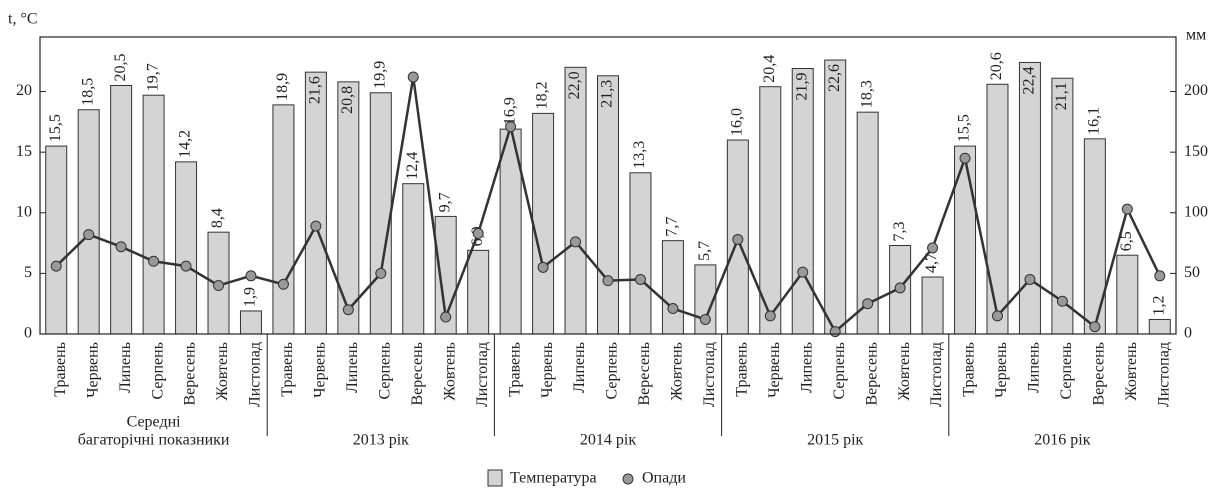 The image size is (1222, 489). I want to click on y-tick-label: 5, so click(28, 272).